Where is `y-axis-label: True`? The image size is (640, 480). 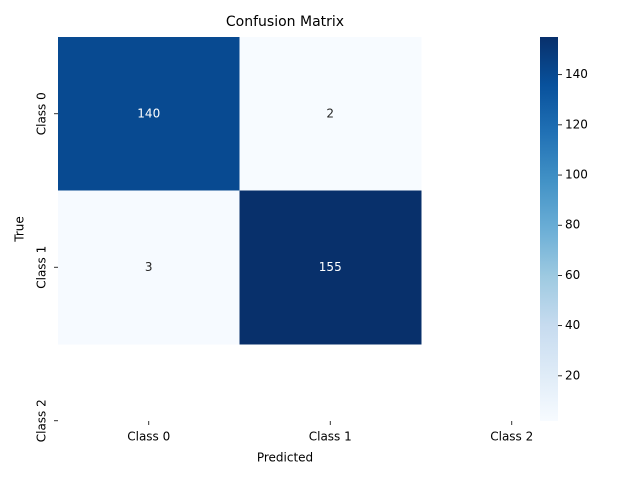
y-axis-label: True is located at coordinates (20, 229).